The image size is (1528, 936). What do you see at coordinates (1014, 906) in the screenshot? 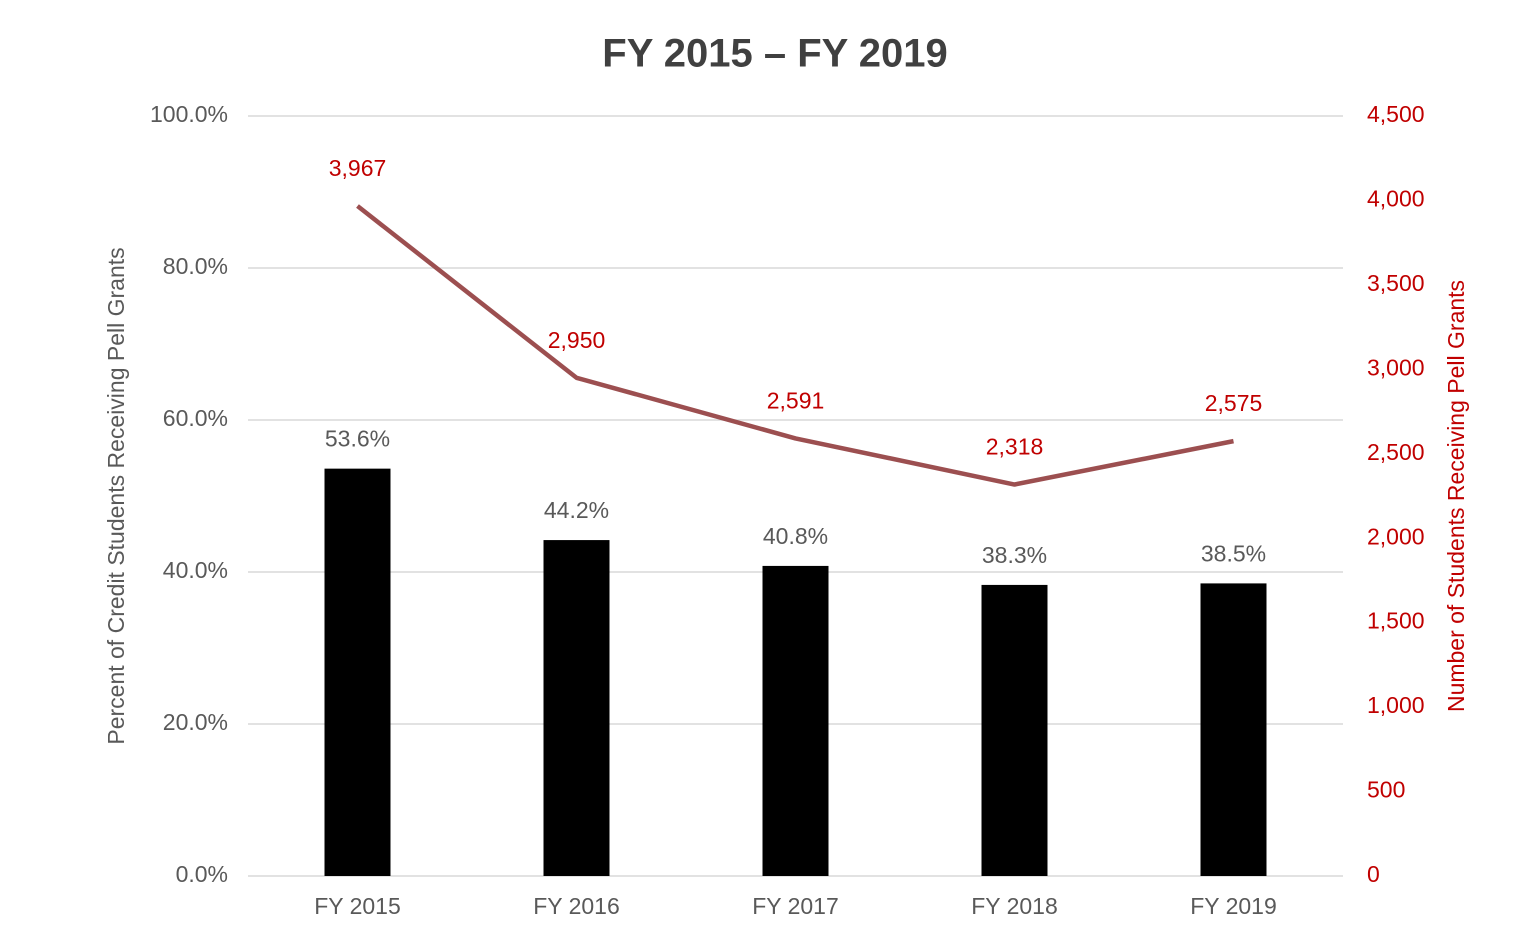
I see `x-tick-label: FY 2018` at bounding box center [1014, 906].